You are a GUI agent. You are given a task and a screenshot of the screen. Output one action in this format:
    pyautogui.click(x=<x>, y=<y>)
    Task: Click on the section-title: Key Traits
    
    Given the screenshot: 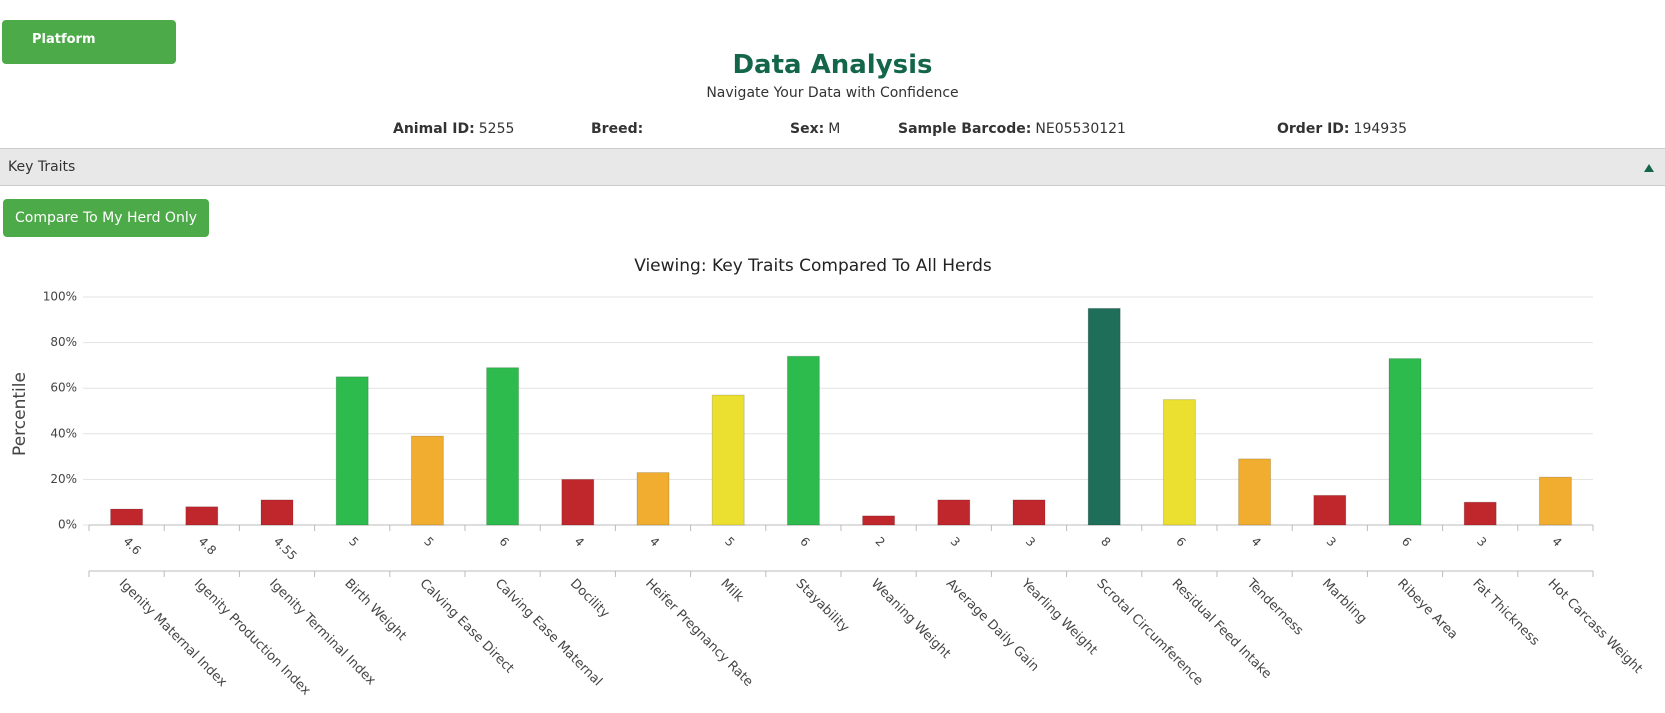 What is the action you would take?
    pyautogui.click(x=42, y=167)
    